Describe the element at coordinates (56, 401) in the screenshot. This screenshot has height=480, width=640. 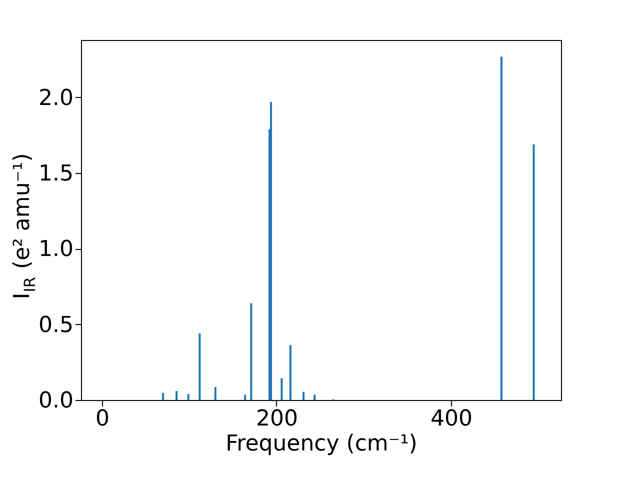
I see `y-tick-label: 0.0` at that location.